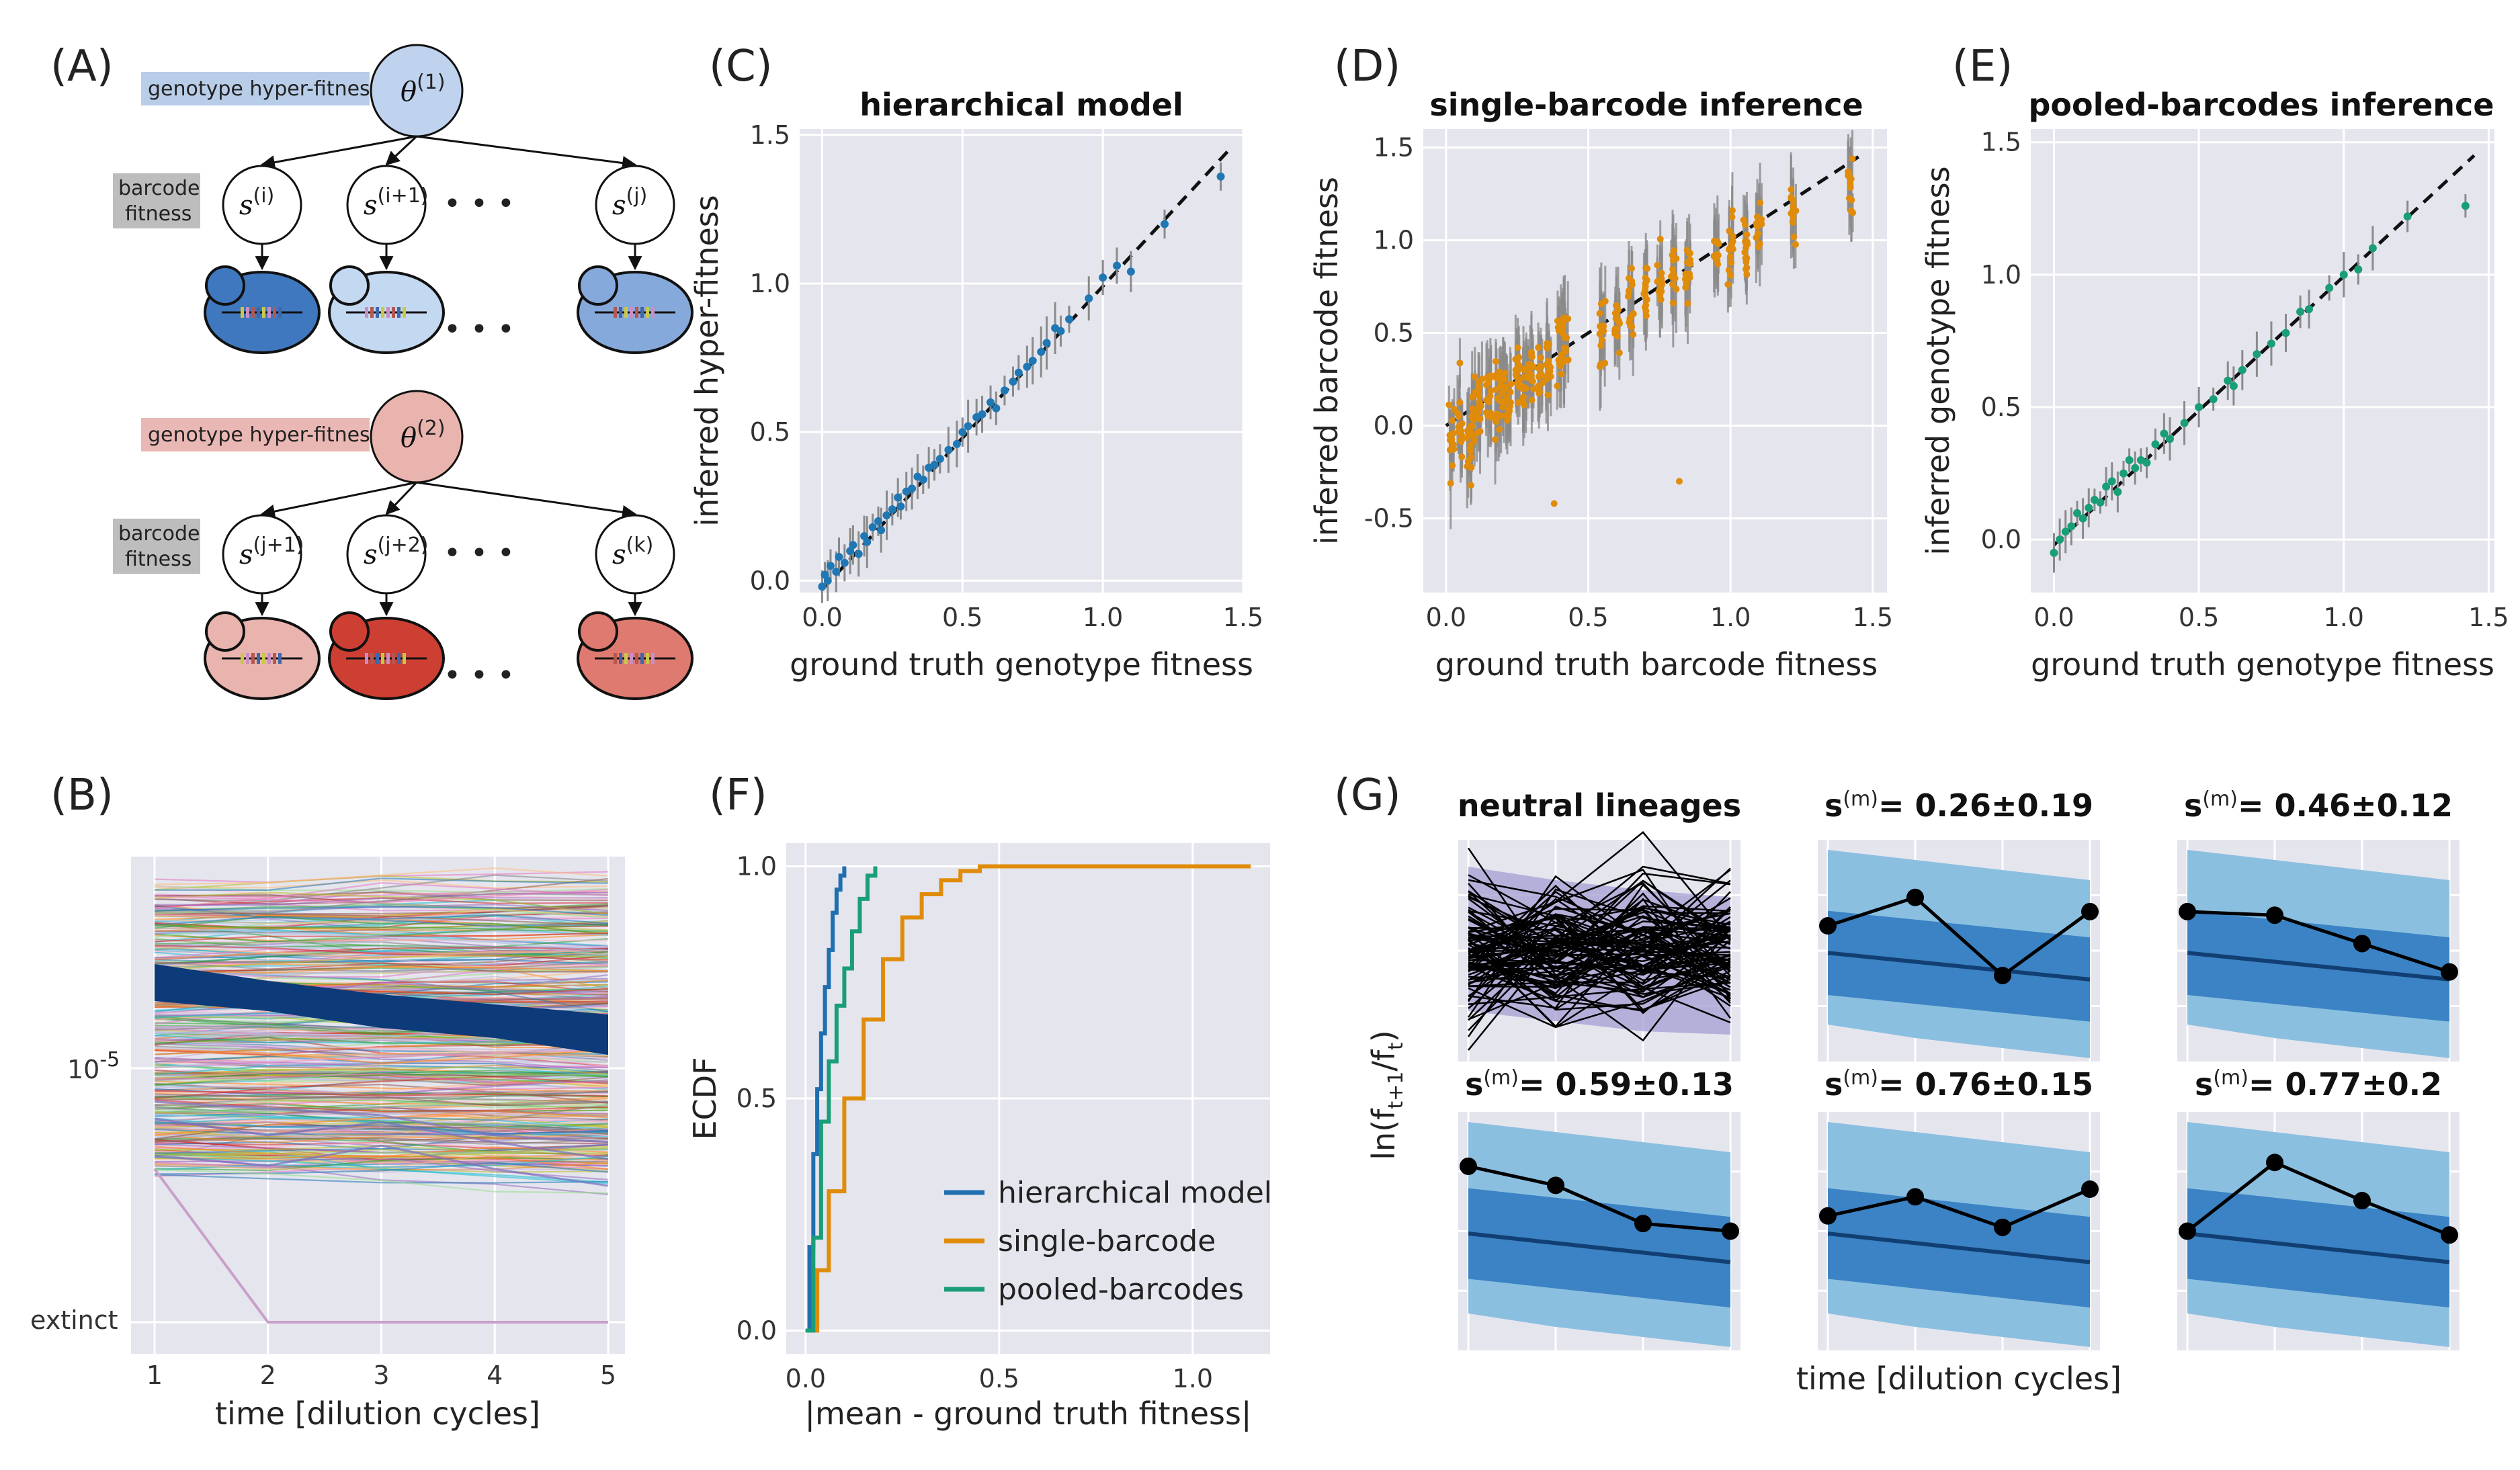 The height and width of the screenshot is (1470, 2520). Describe the element at coordinates (381, 1375) in the screenshot. I see `panel-b-ticks: 1 2 3 4 5` at that location.